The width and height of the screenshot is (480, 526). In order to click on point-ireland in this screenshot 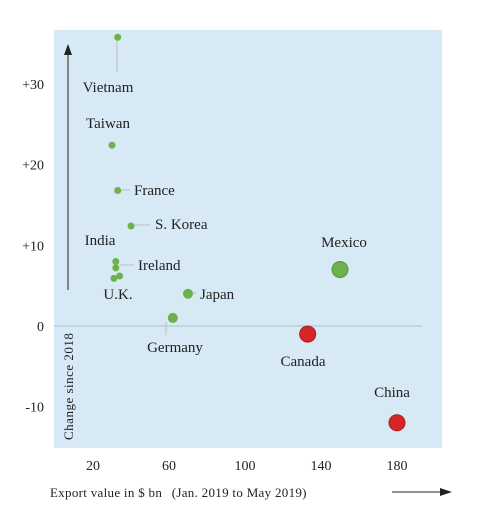, I will do `click(116, 268)`.